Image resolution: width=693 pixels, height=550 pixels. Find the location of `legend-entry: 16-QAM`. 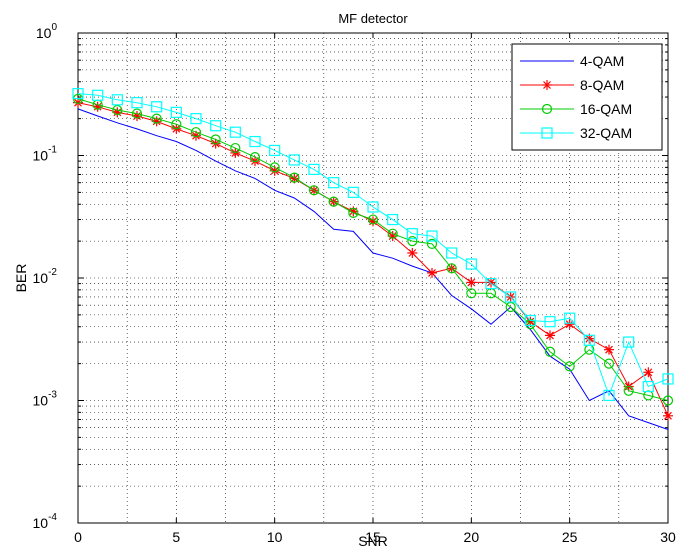

legend-entry: 16-QAM is located at coordinates (576, 109).